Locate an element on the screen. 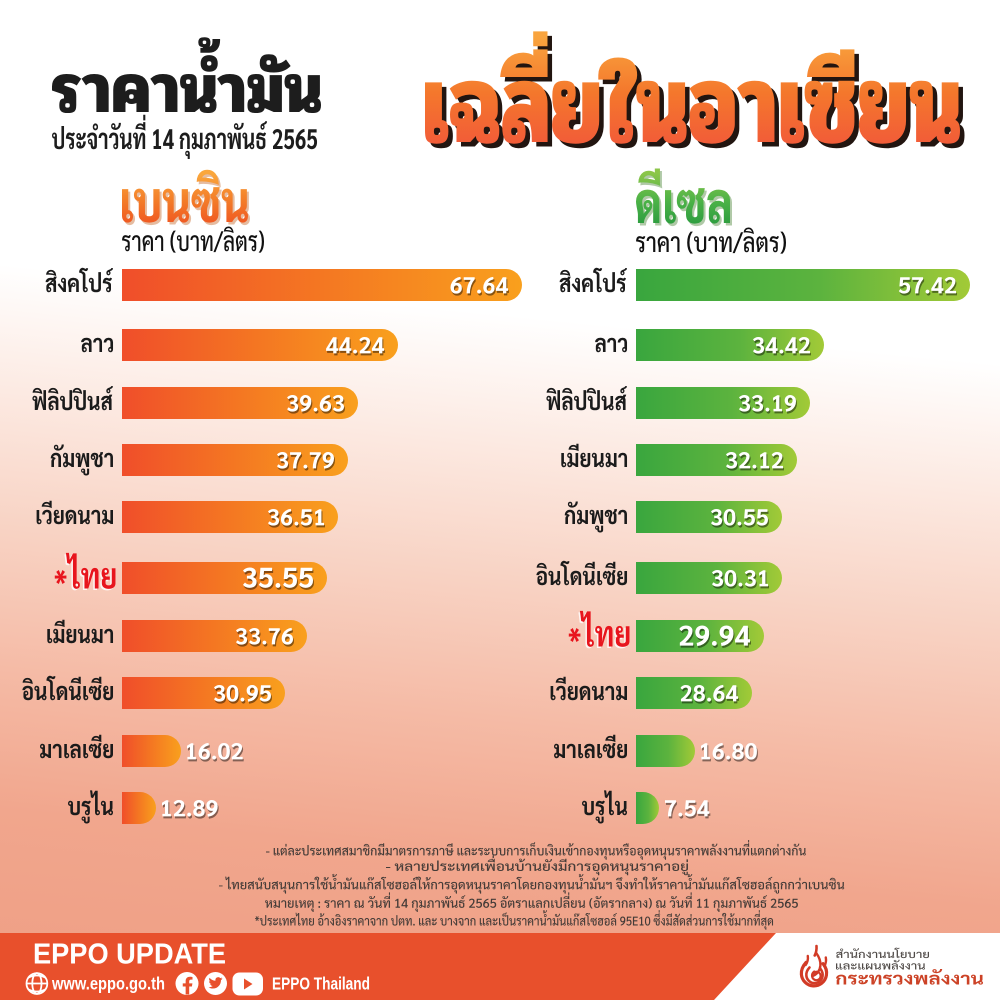 The image size is (1000, 1000). svg-text: www.eppo.go.th is located at coordinates (108, 984).